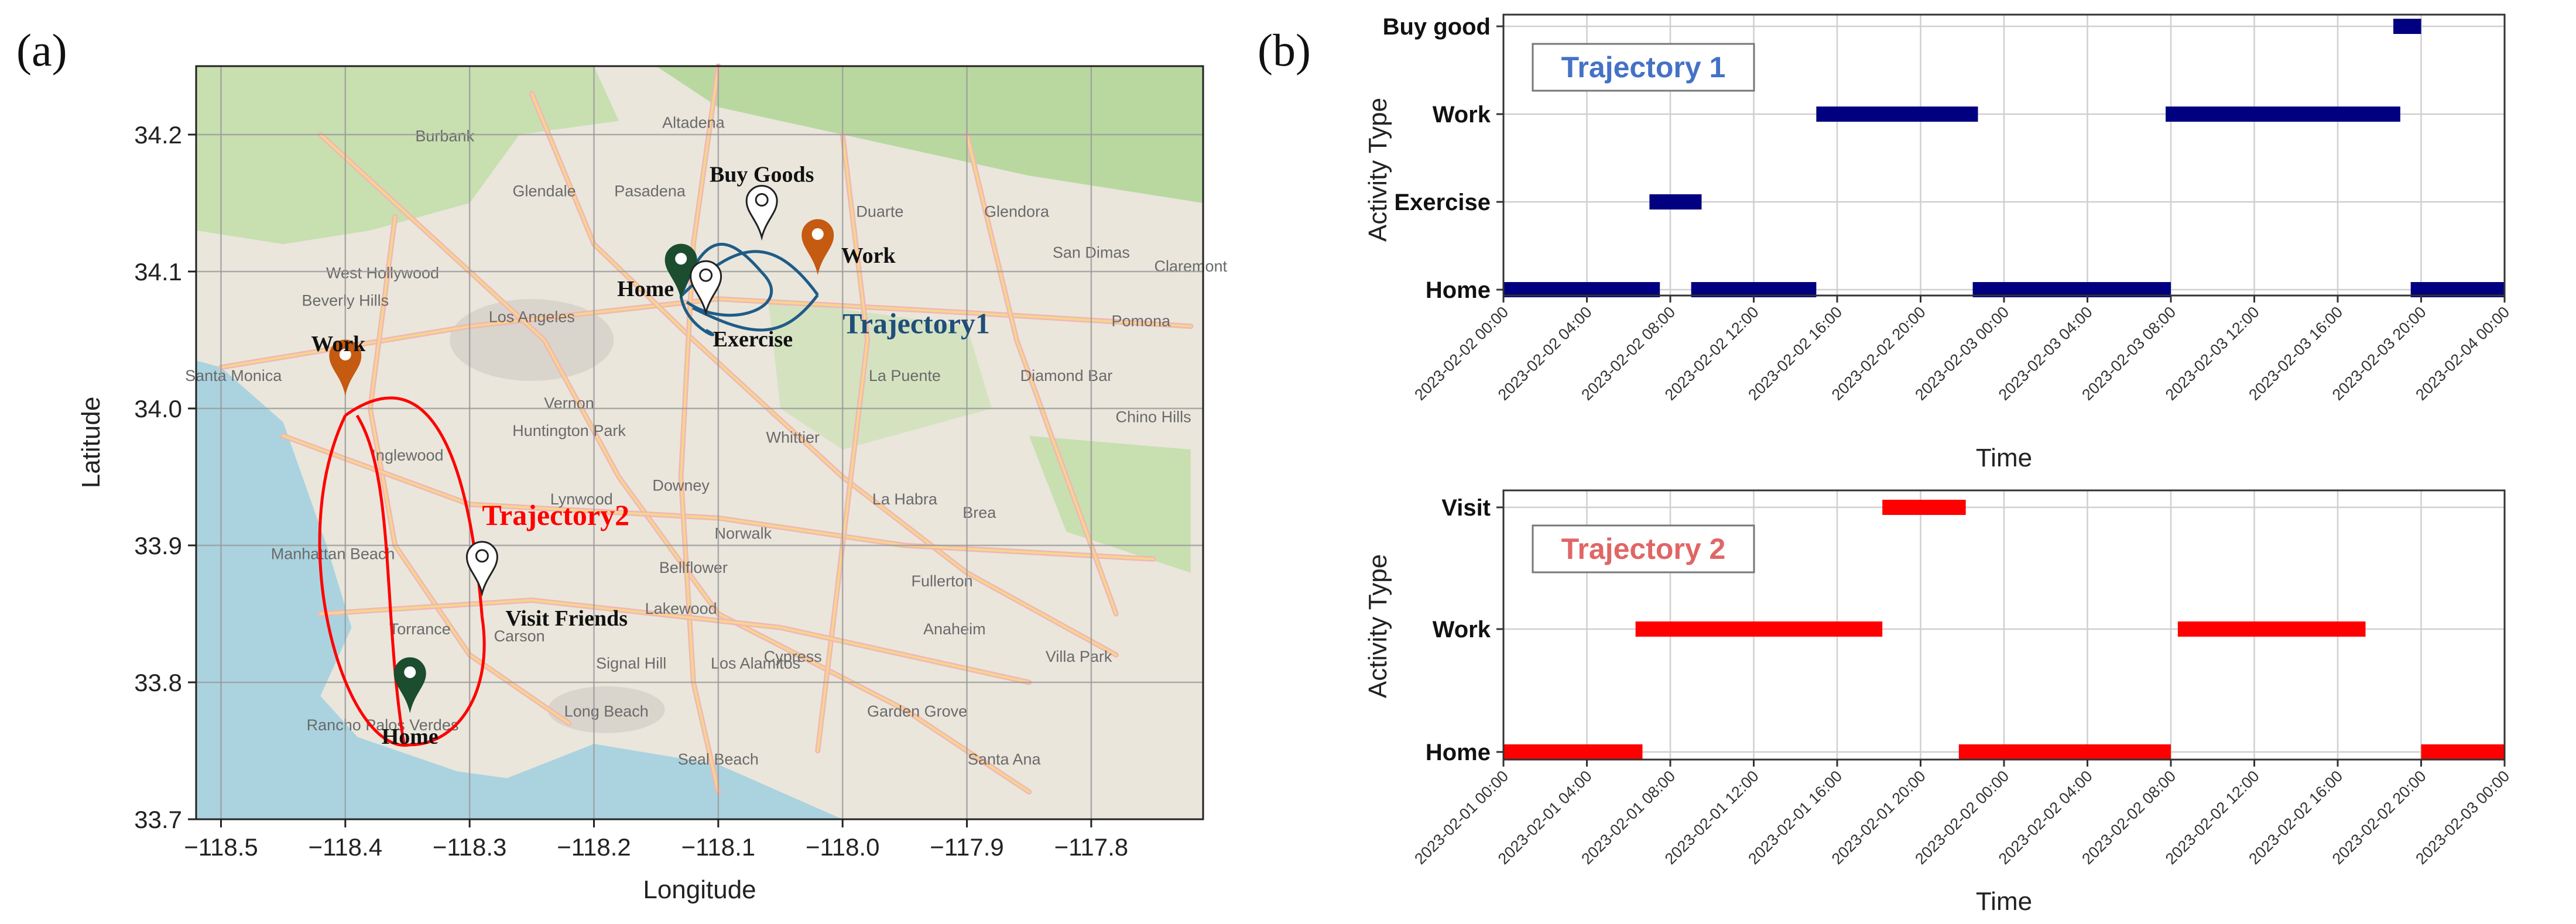 This screenshot has height=924, width=2576. What do you see at coordinates (1190, 266) in the screenshot?
I see `place-name: Claremont` at bounding box center [1190, 266].